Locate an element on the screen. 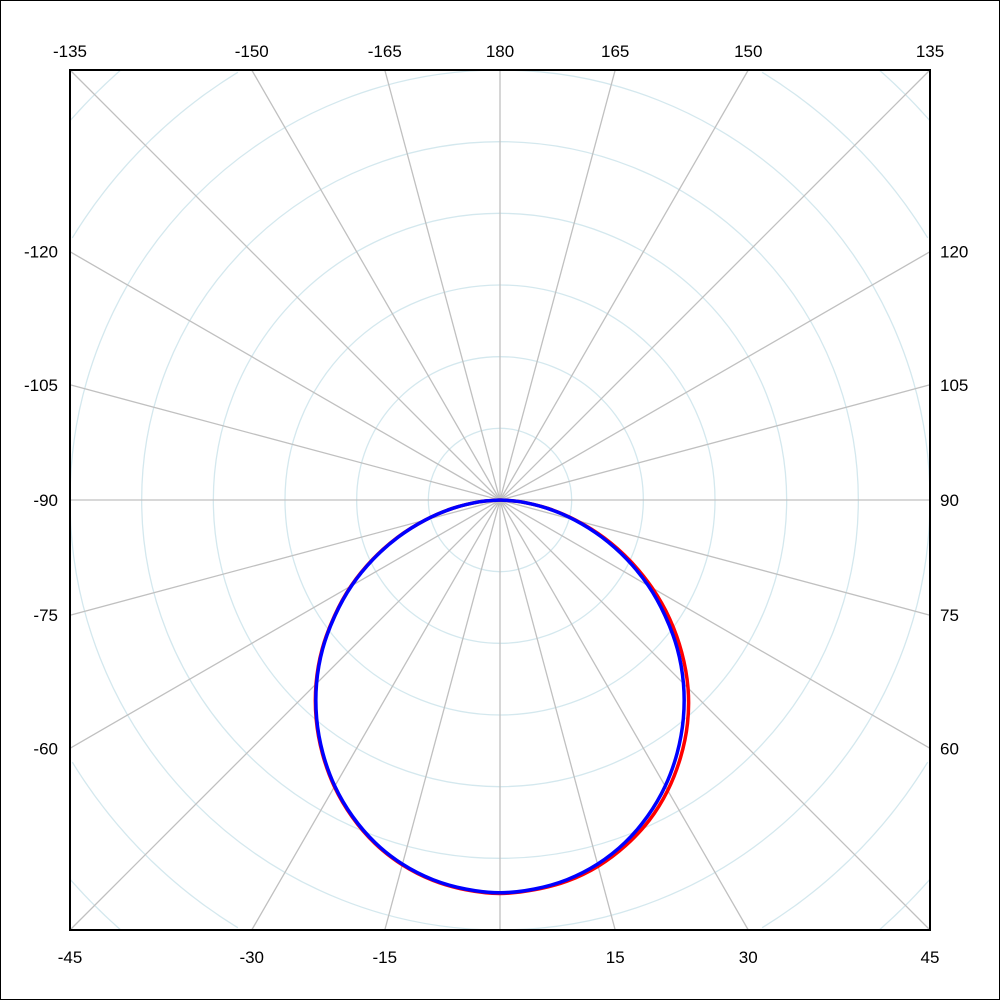 The width and height of the screenshot is (1000, 1000). angle-tick-label: 75 is located at coordinates (949, 615).